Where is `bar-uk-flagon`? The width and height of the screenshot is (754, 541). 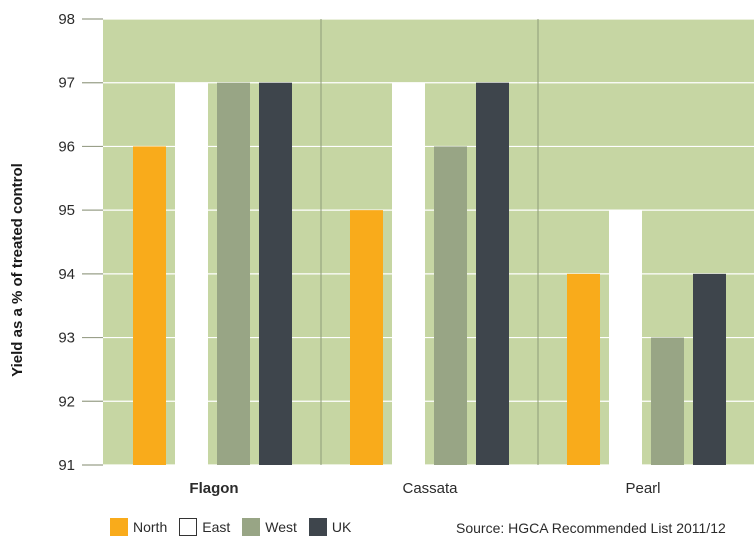 bar-uk-flagon is located at coordinates (275, 273).